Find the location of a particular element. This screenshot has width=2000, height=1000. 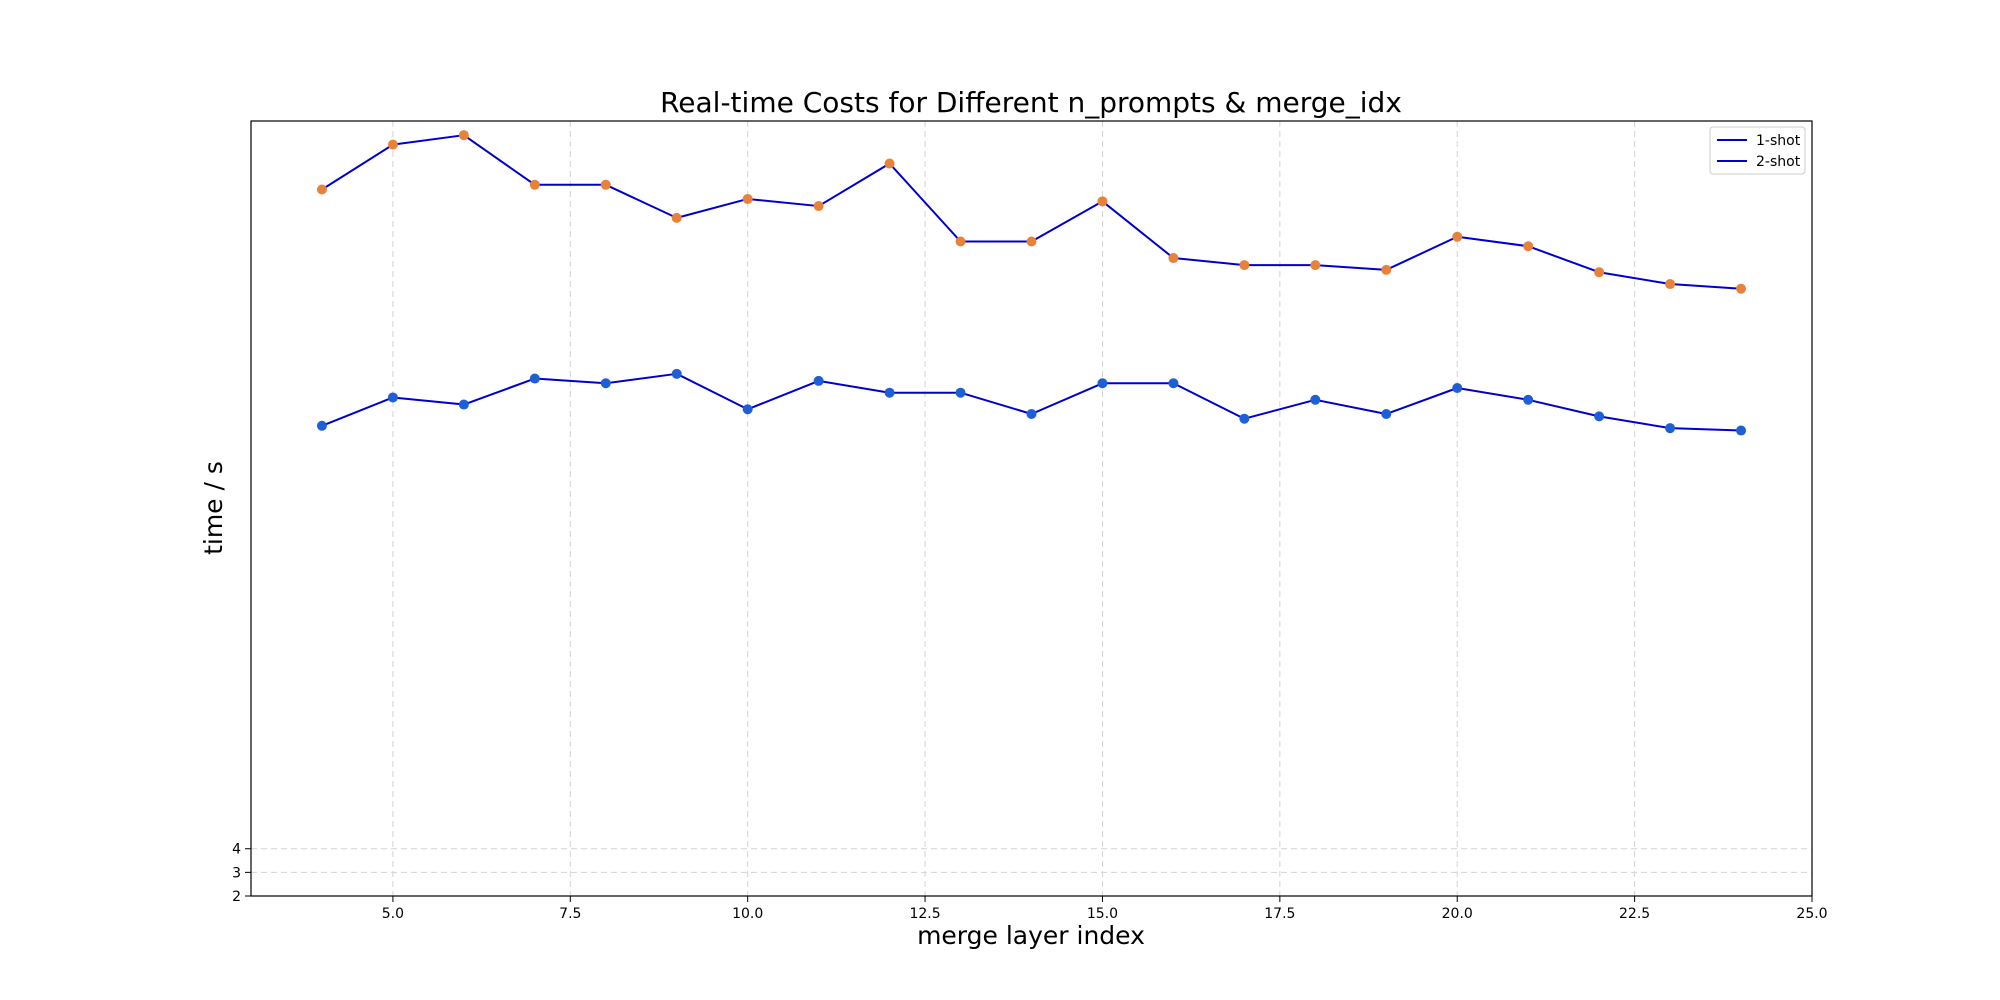

x-tick-label: 12.5 is located at coordinates (924, 914).